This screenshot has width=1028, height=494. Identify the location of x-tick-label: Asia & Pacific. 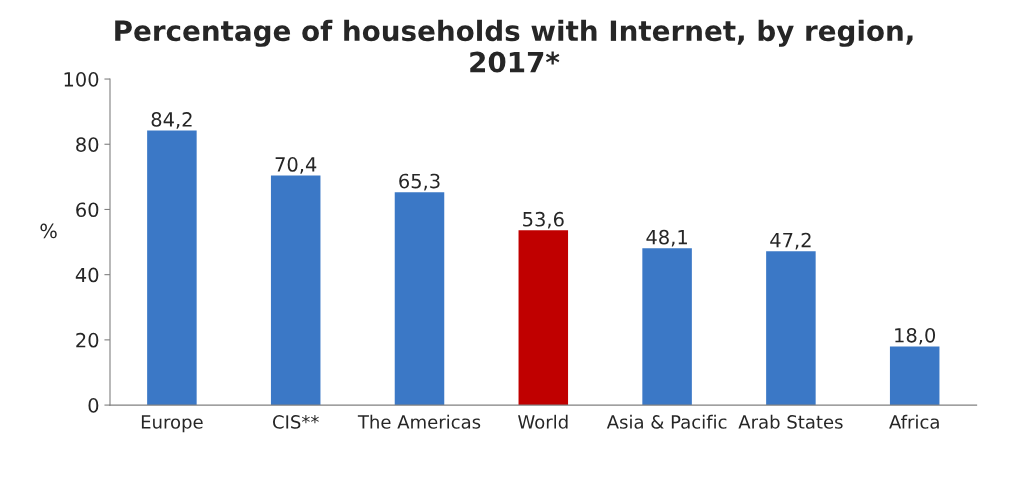
(666, 421).